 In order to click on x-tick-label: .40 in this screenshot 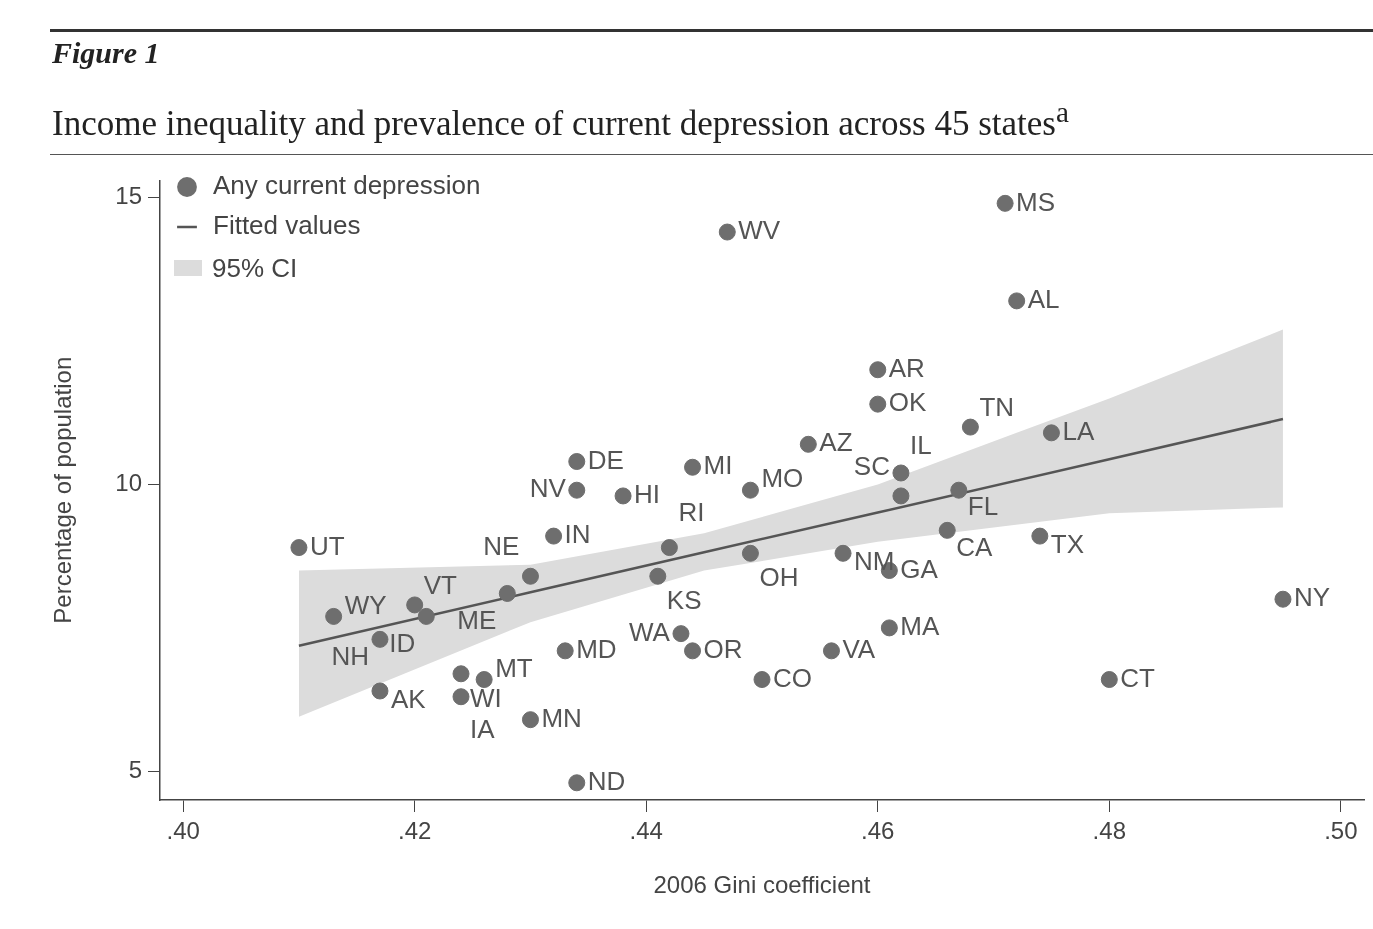, I will do `click(183, 831)`.